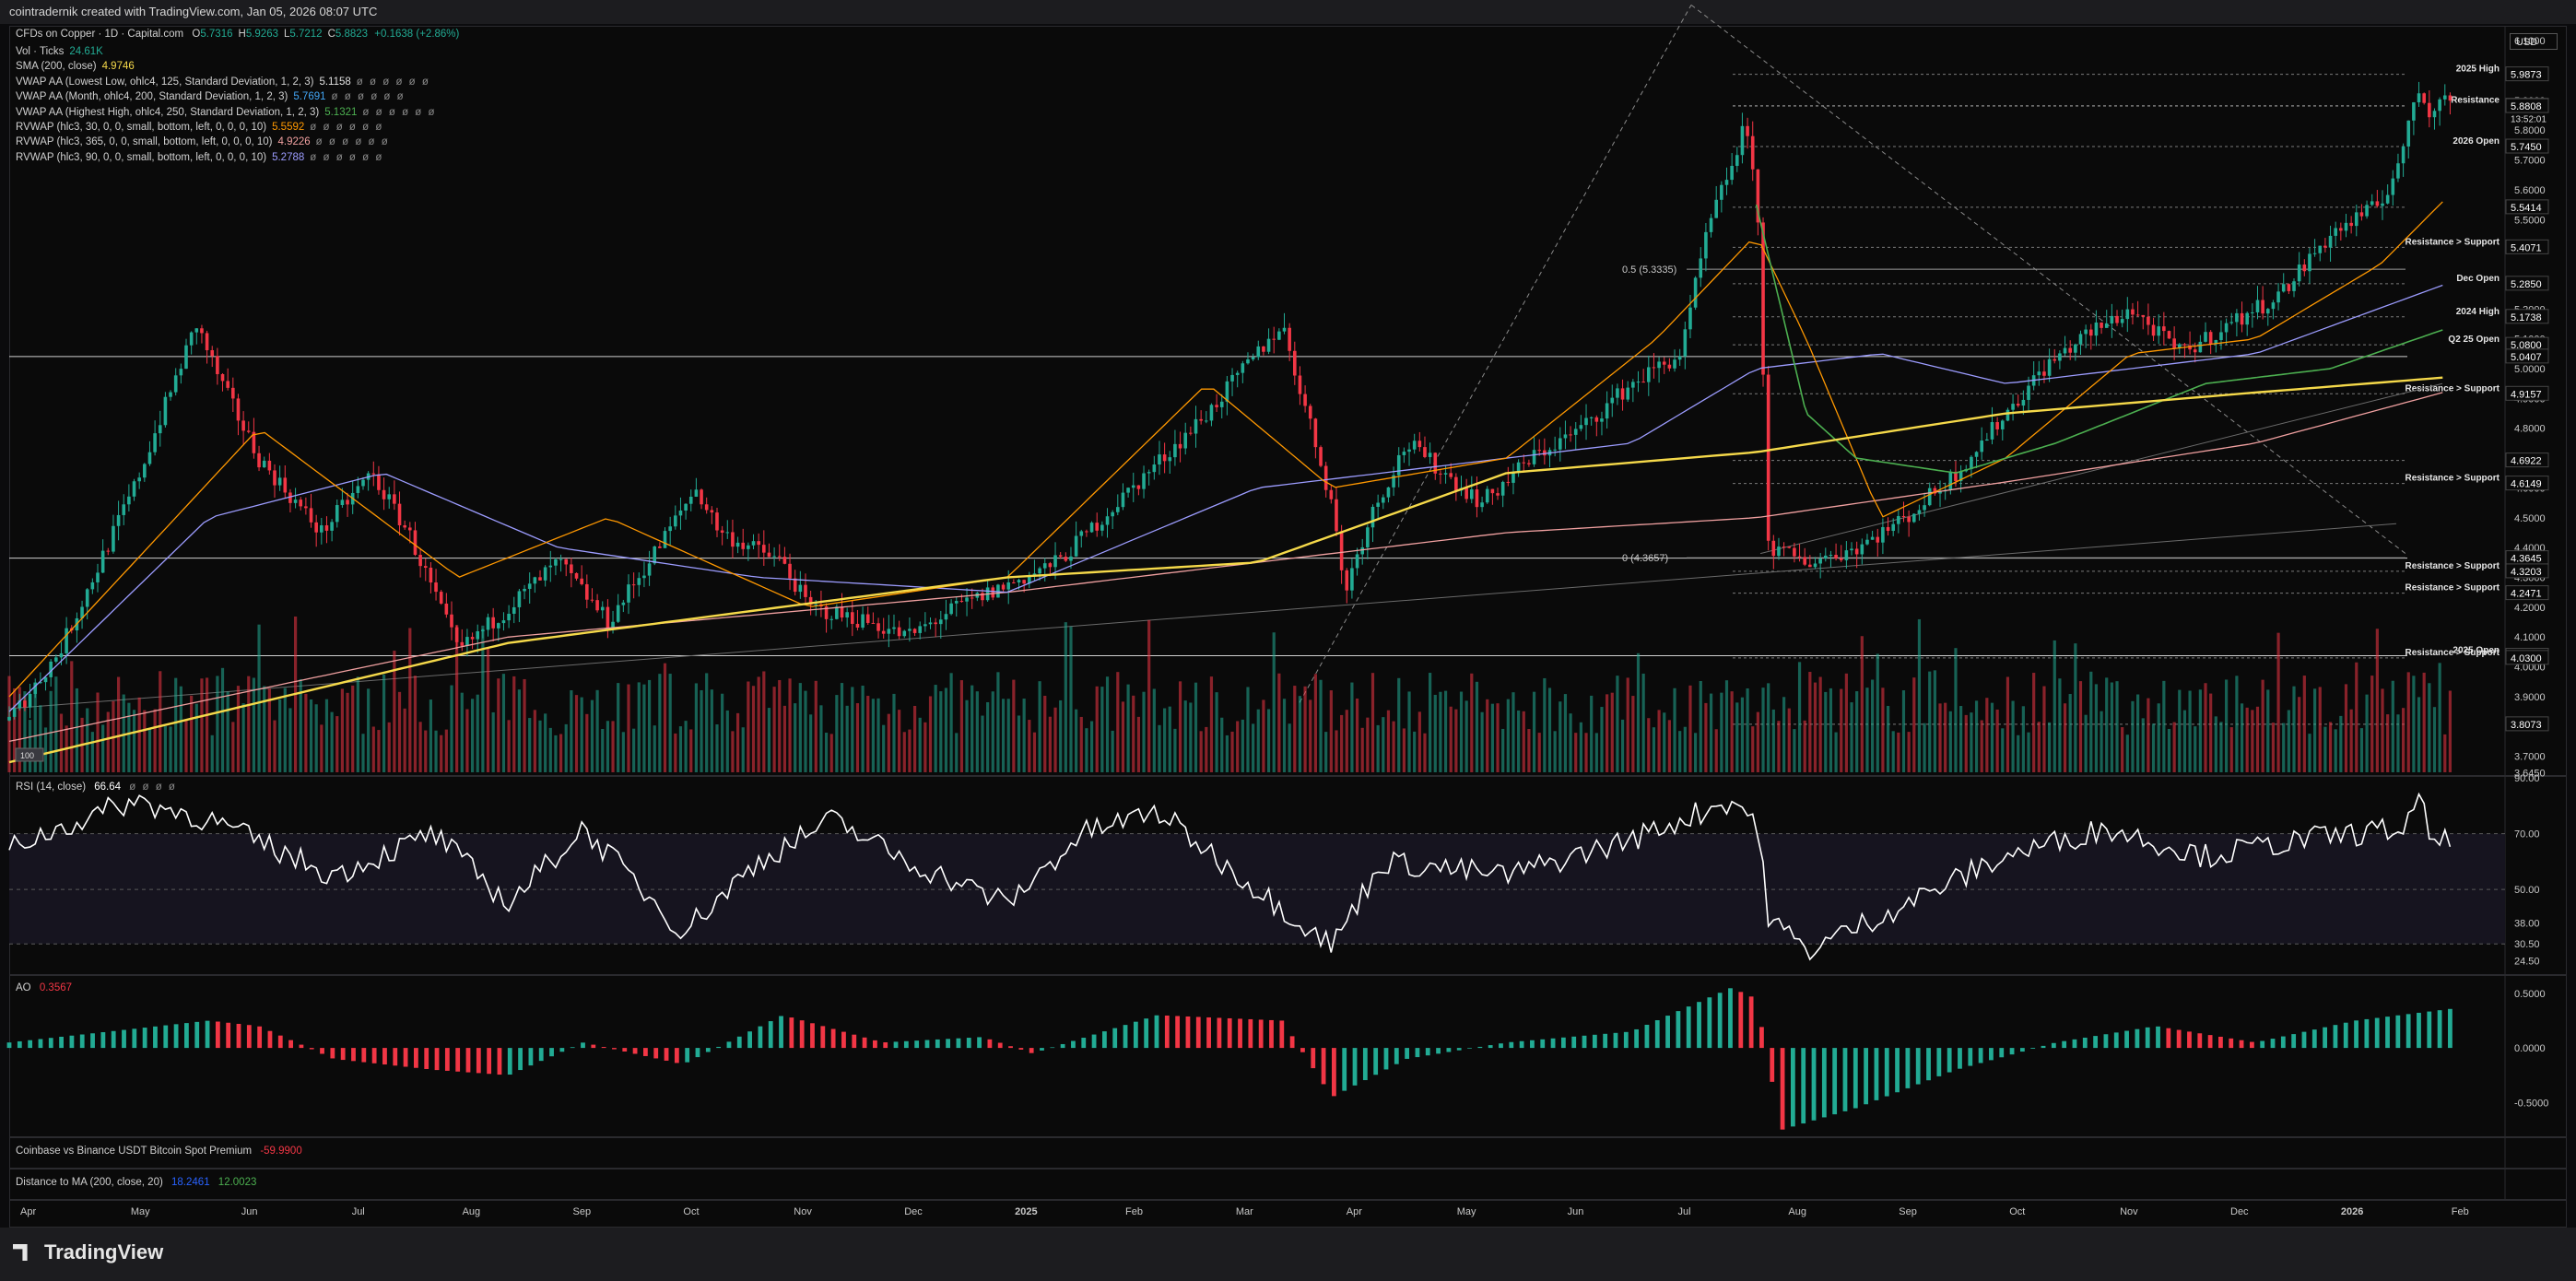 The height and width of the screenshot is (1281, 2576). Describe the element at coordinates (2526, 659) in the screenshot. I see `level-price-label: 4.0300` at that location.